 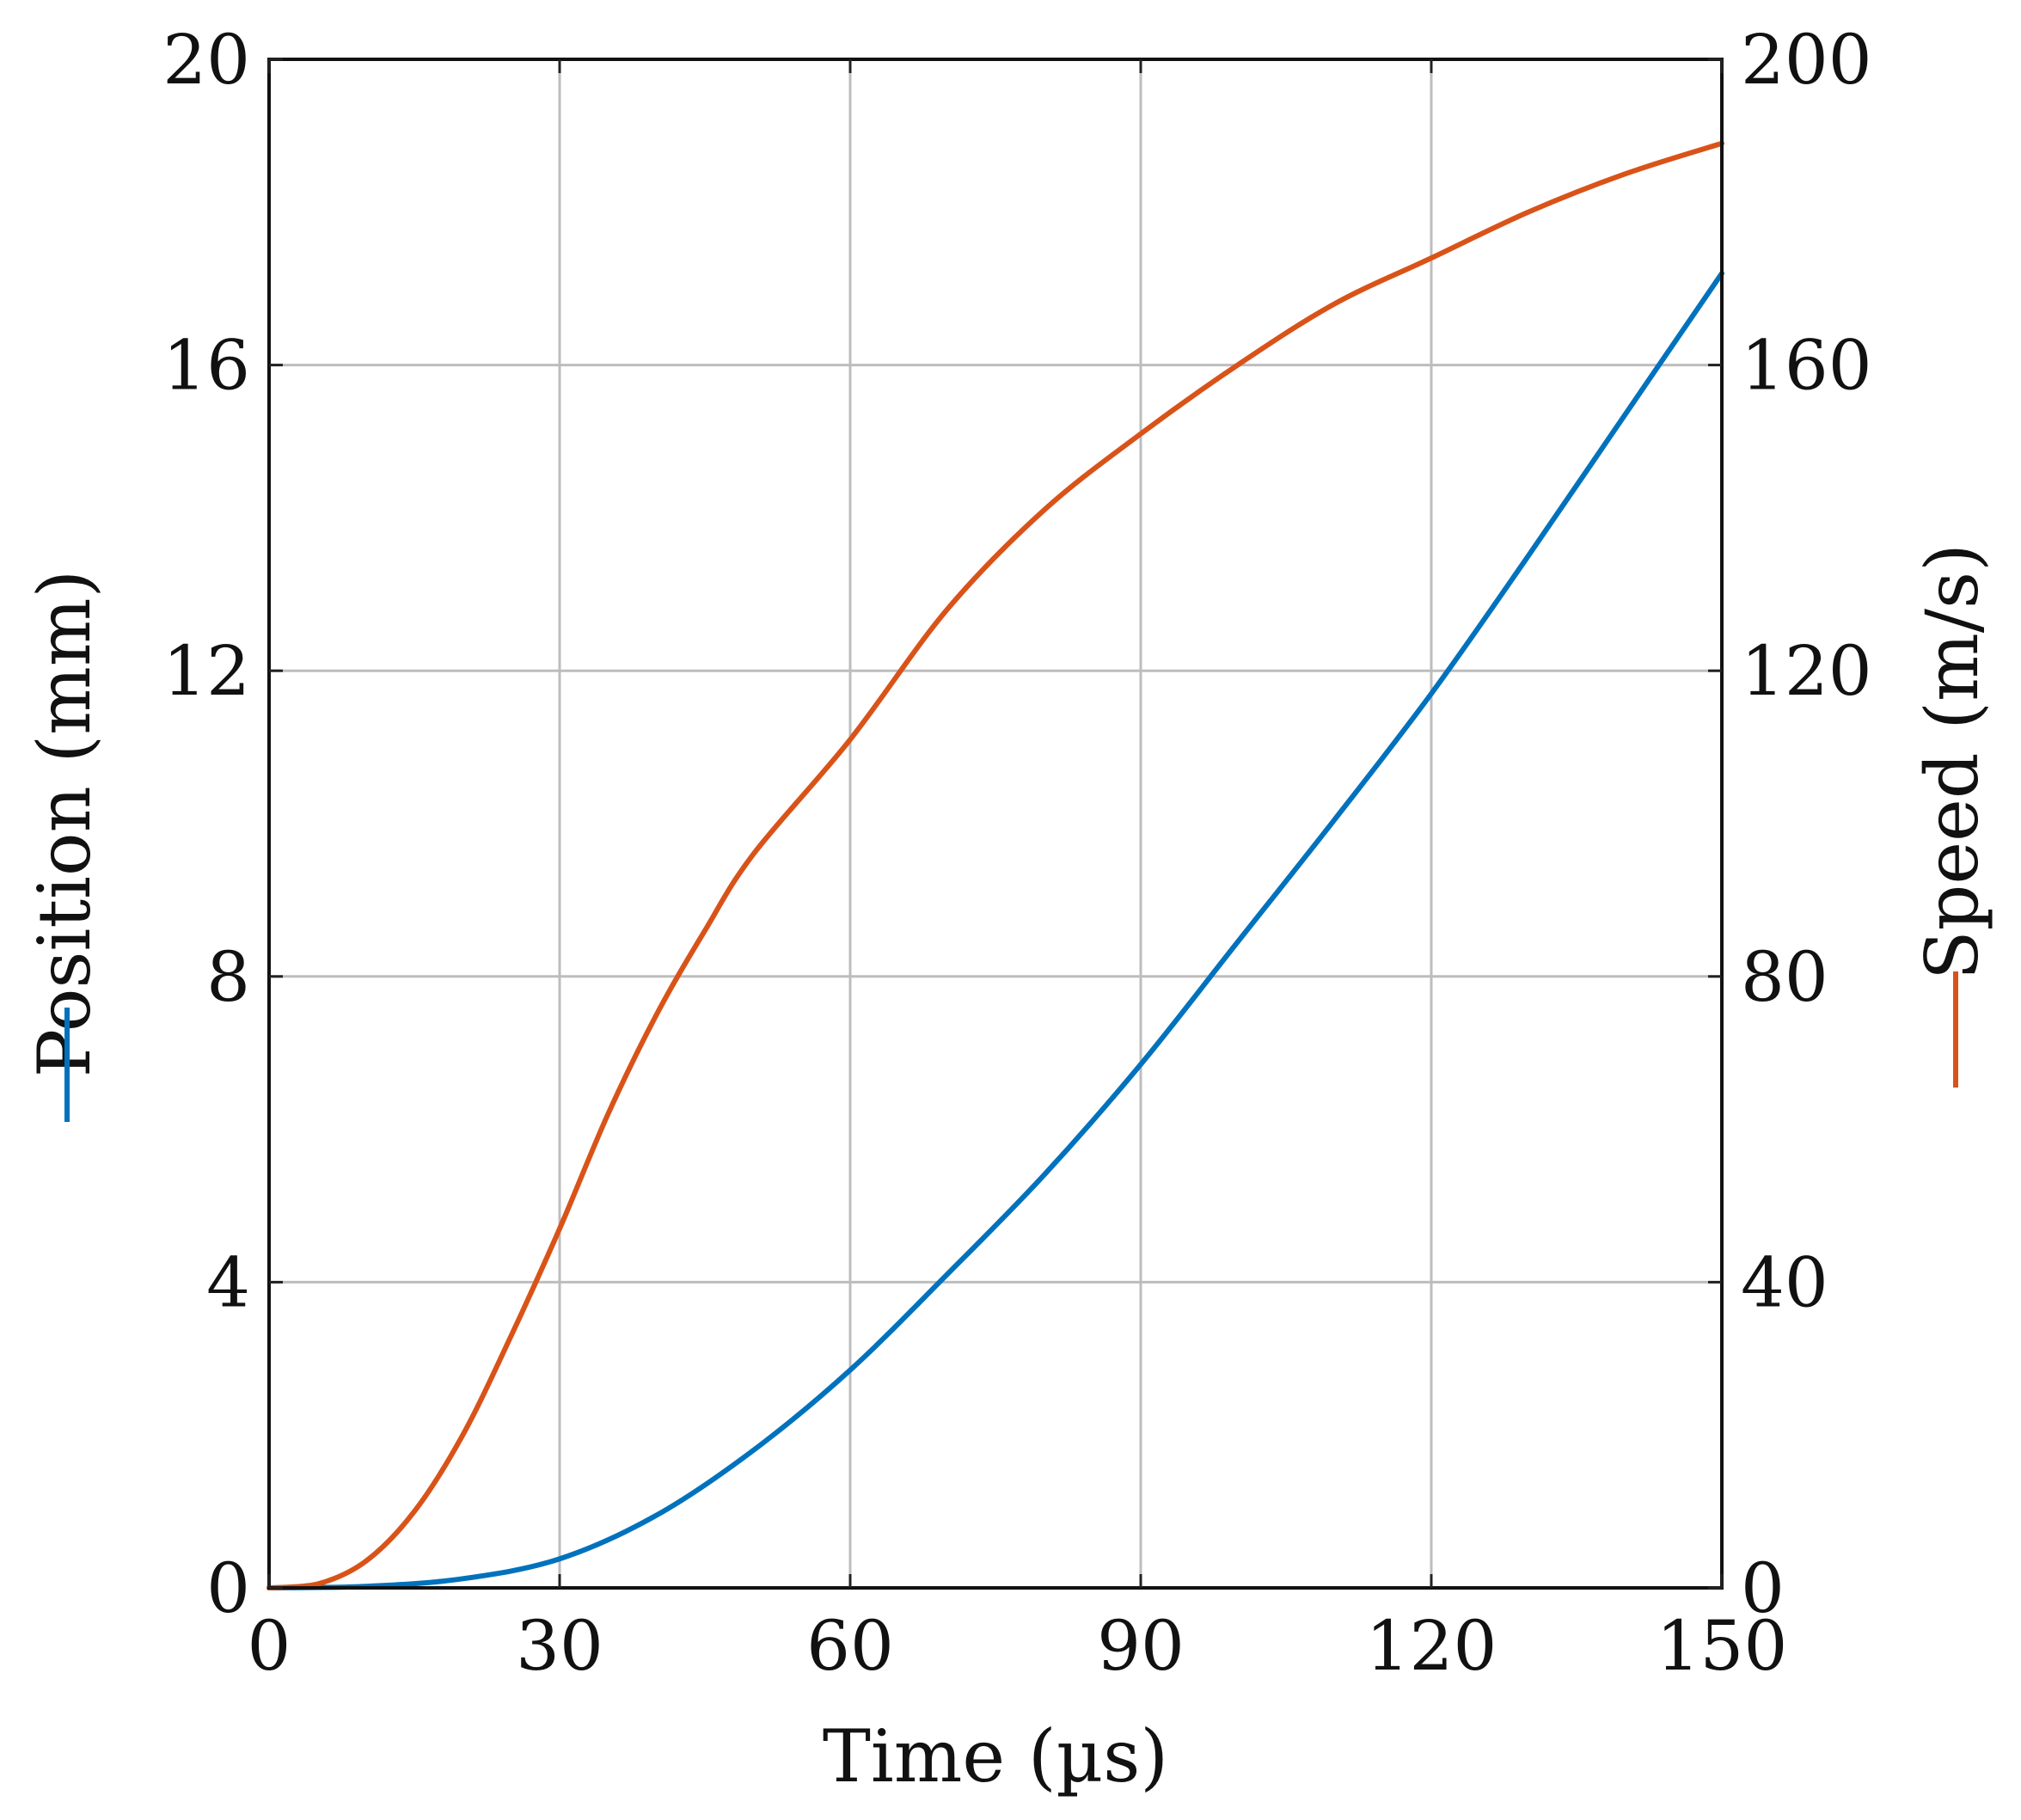 I want to click on y-left-tick-label: 8, so click(x=228, y=977).